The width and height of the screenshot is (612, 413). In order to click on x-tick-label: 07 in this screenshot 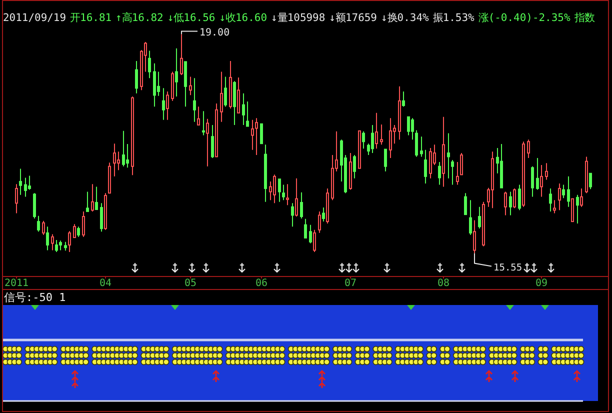, I will do `click(350, 283)`.